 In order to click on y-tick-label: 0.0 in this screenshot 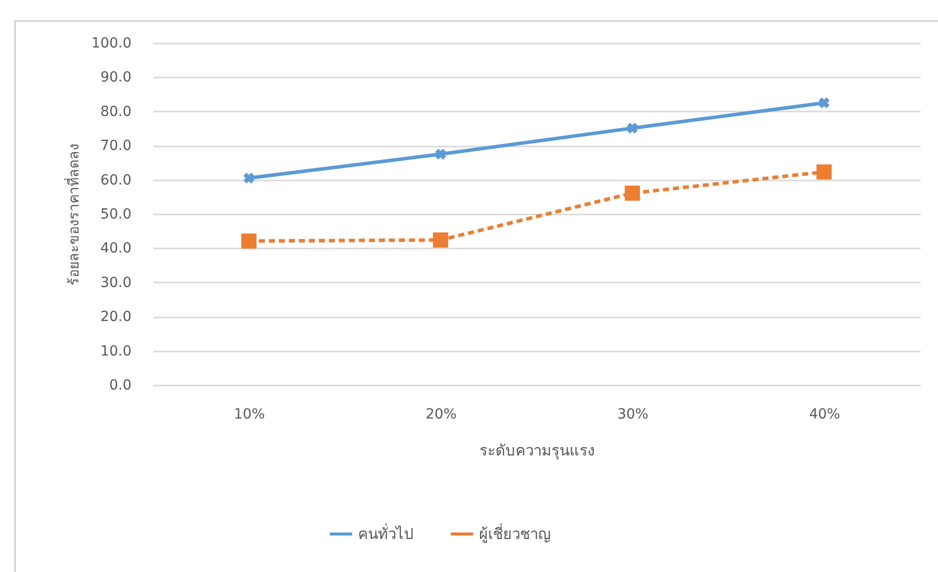, I will do `click(120, 386)`.